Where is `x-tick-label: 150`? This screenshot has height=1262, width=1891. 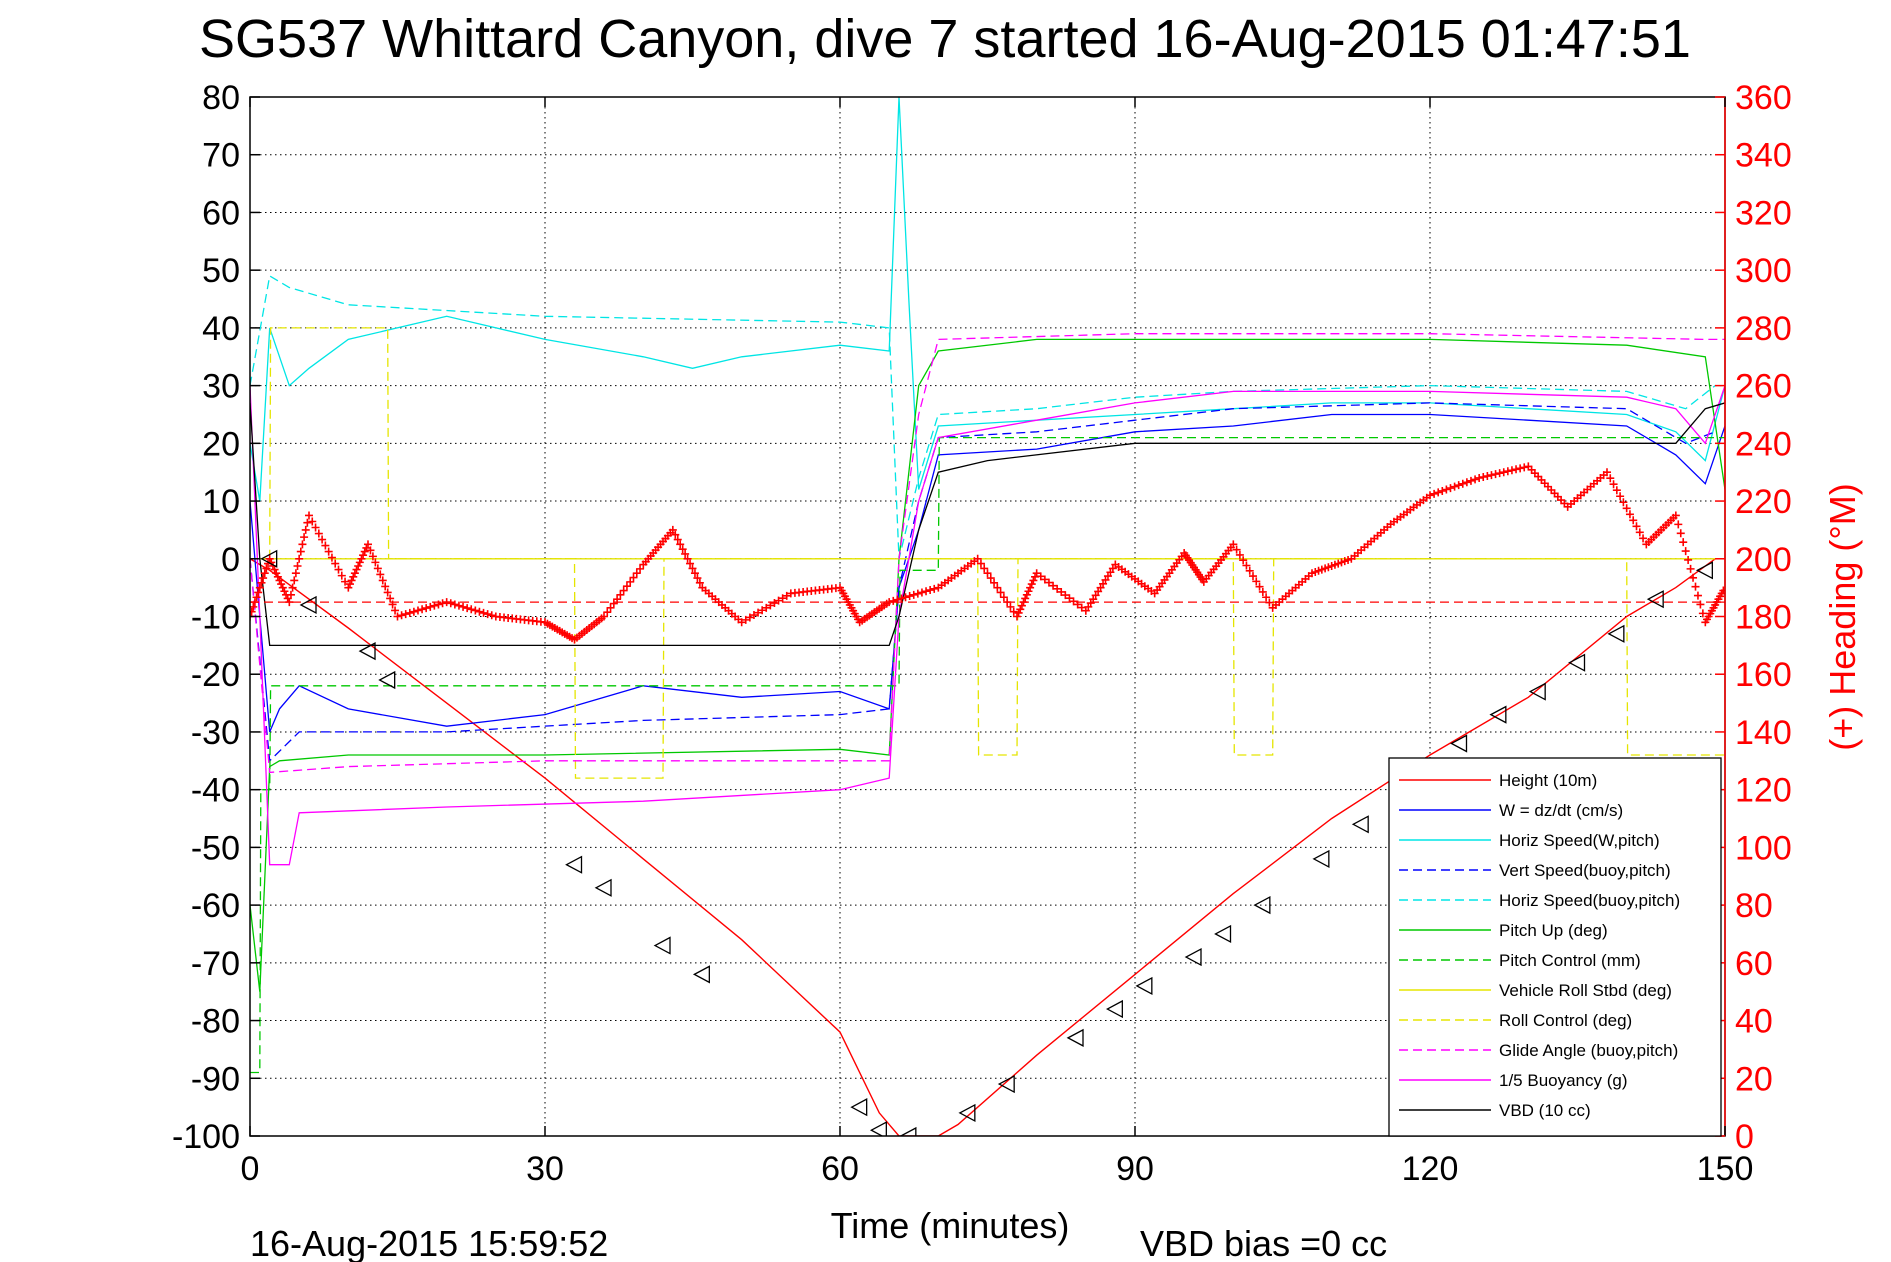 x-tick-label: 150 is located at coordinates (1725, 1169).